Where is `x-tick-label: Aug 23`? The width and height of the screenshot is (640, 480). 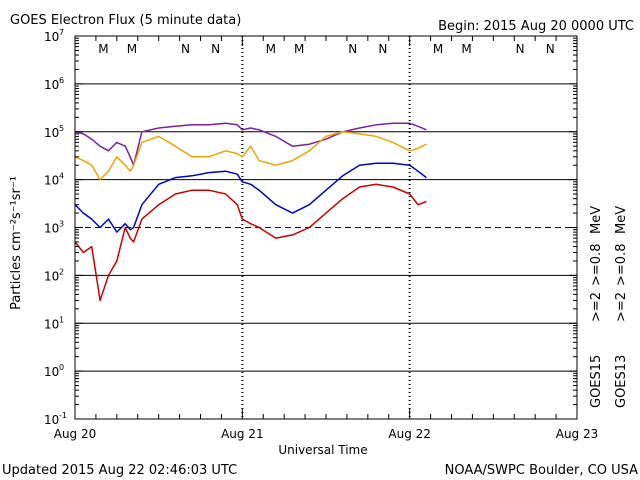 x-tick-label: Aug 23 is located at coordinates (577, 434).